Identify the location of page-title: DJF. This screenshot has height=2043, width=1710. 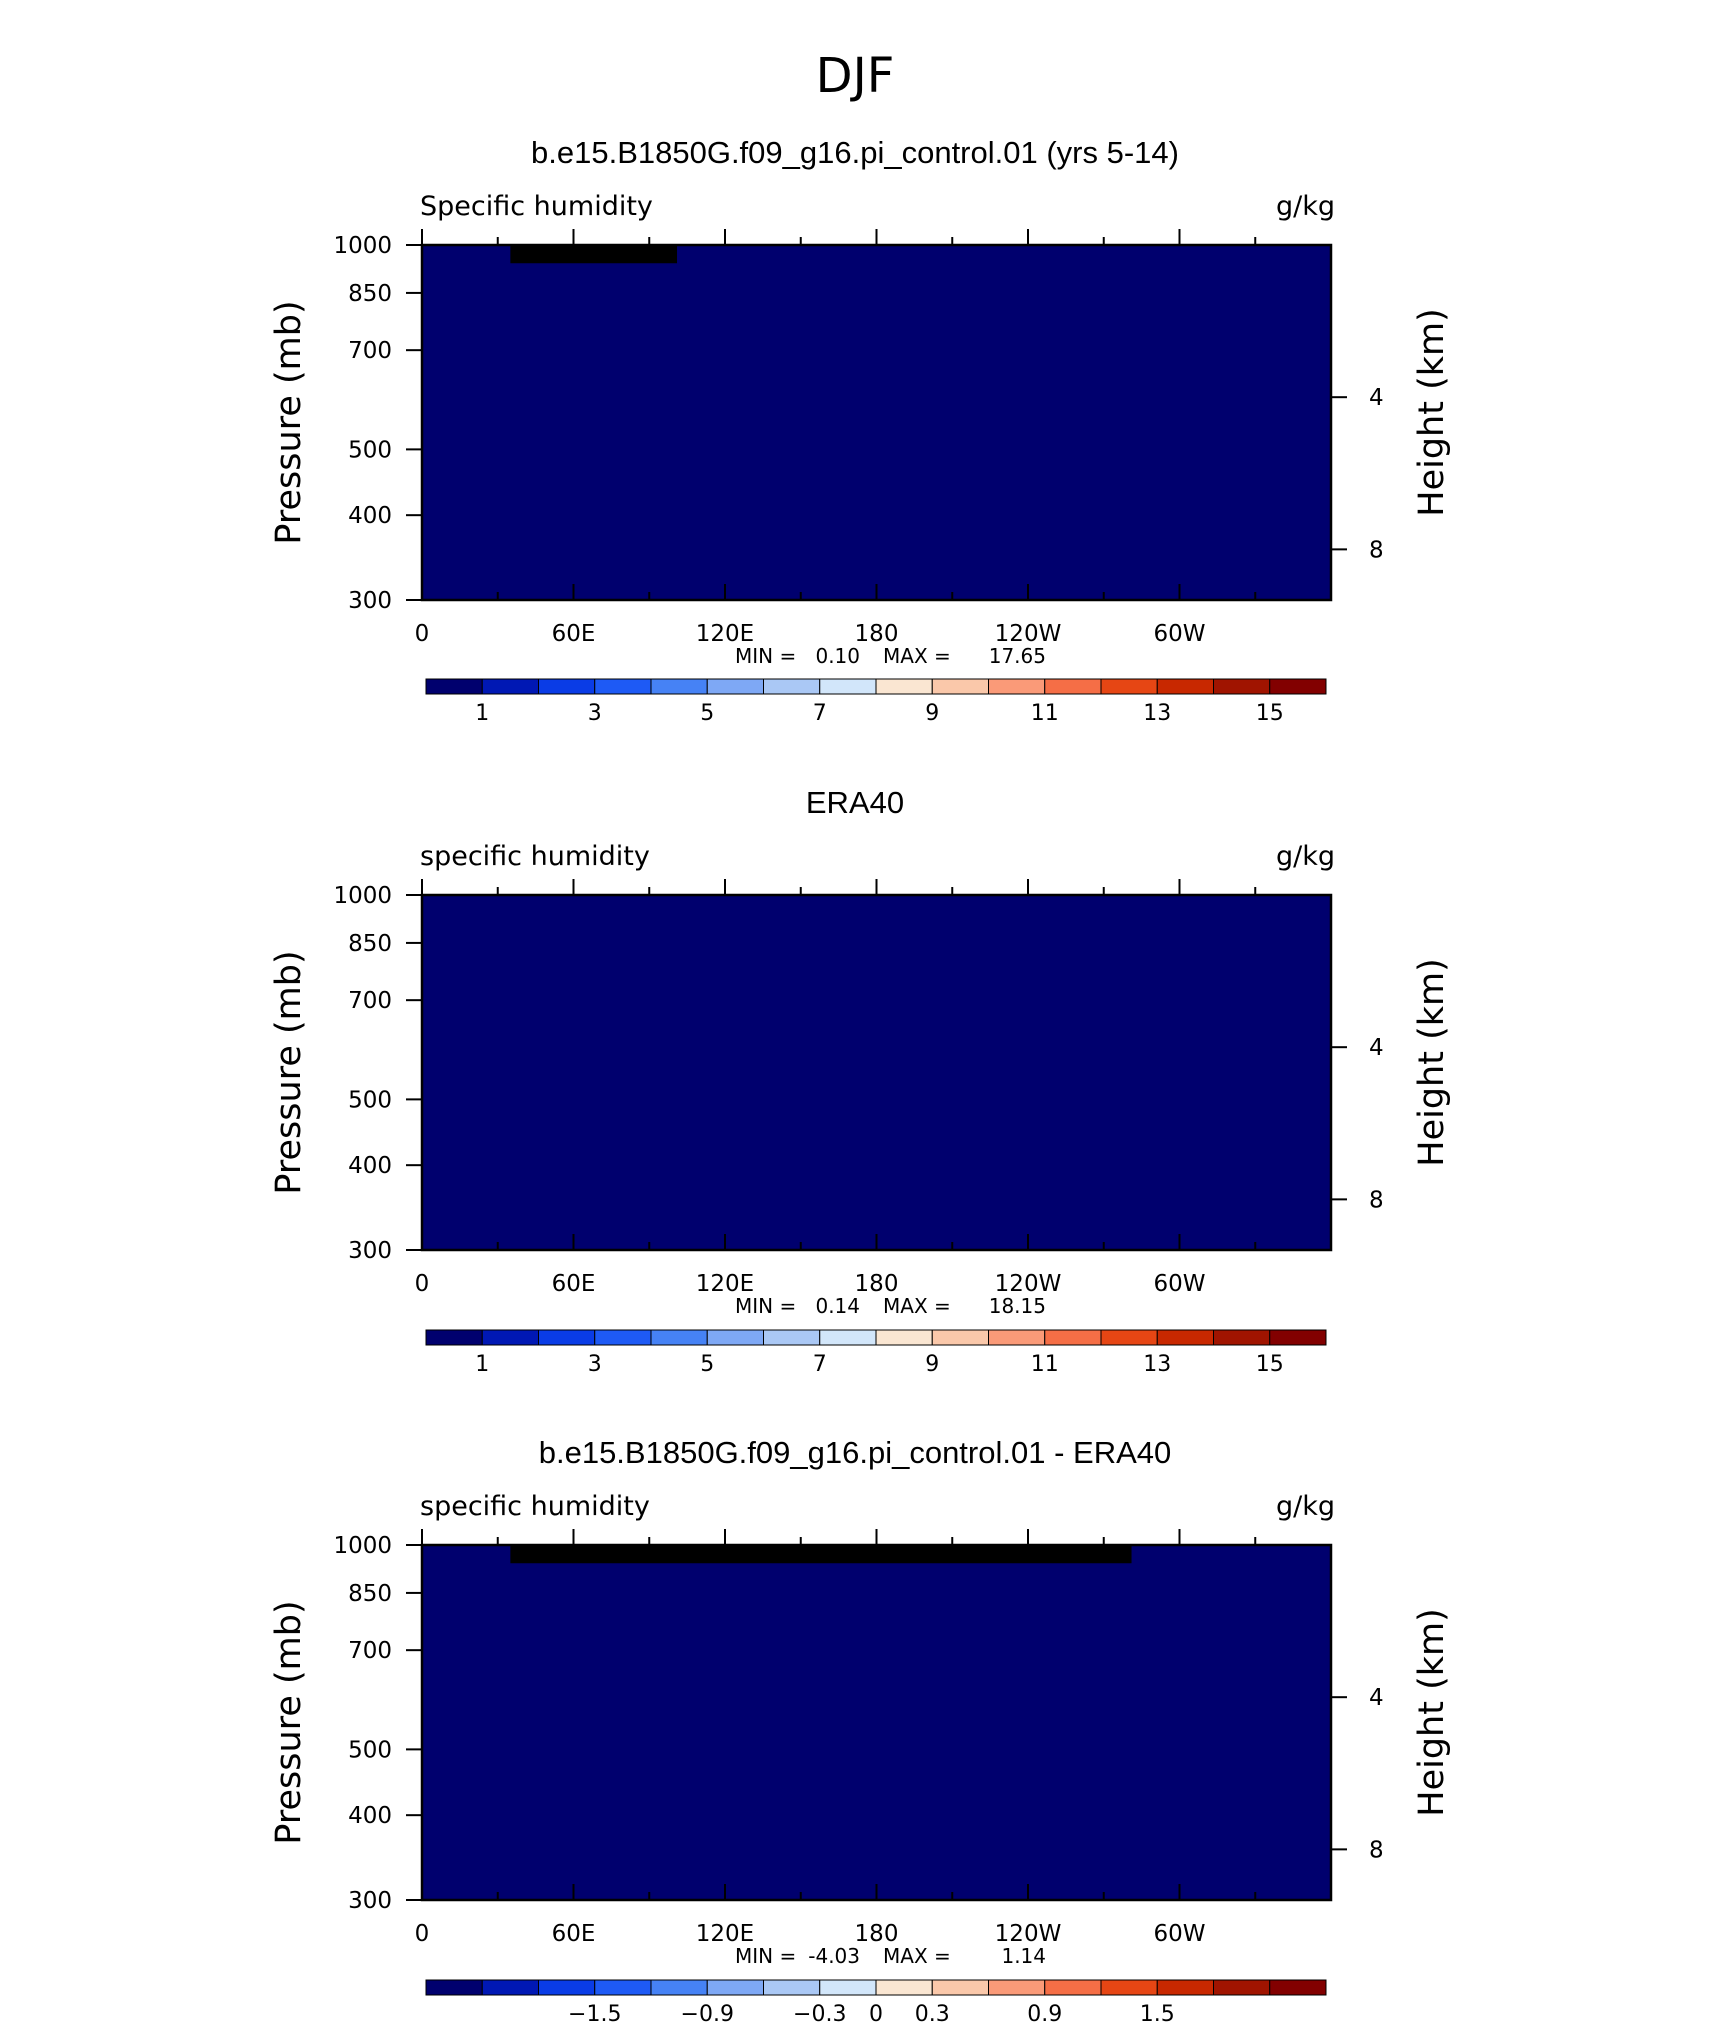
(855, 76).